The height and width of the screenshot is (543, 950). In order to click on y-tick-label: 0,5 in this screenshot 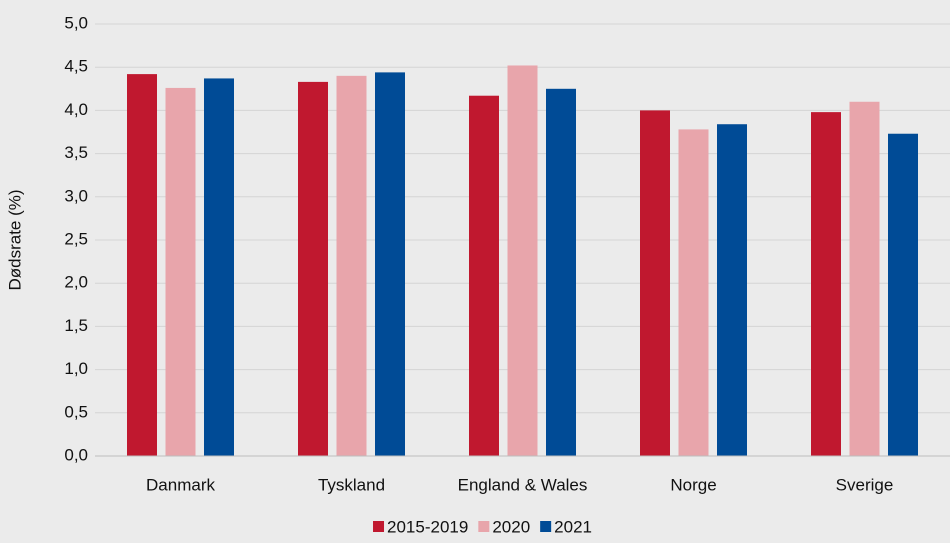, I will do `click(76, 411)`.